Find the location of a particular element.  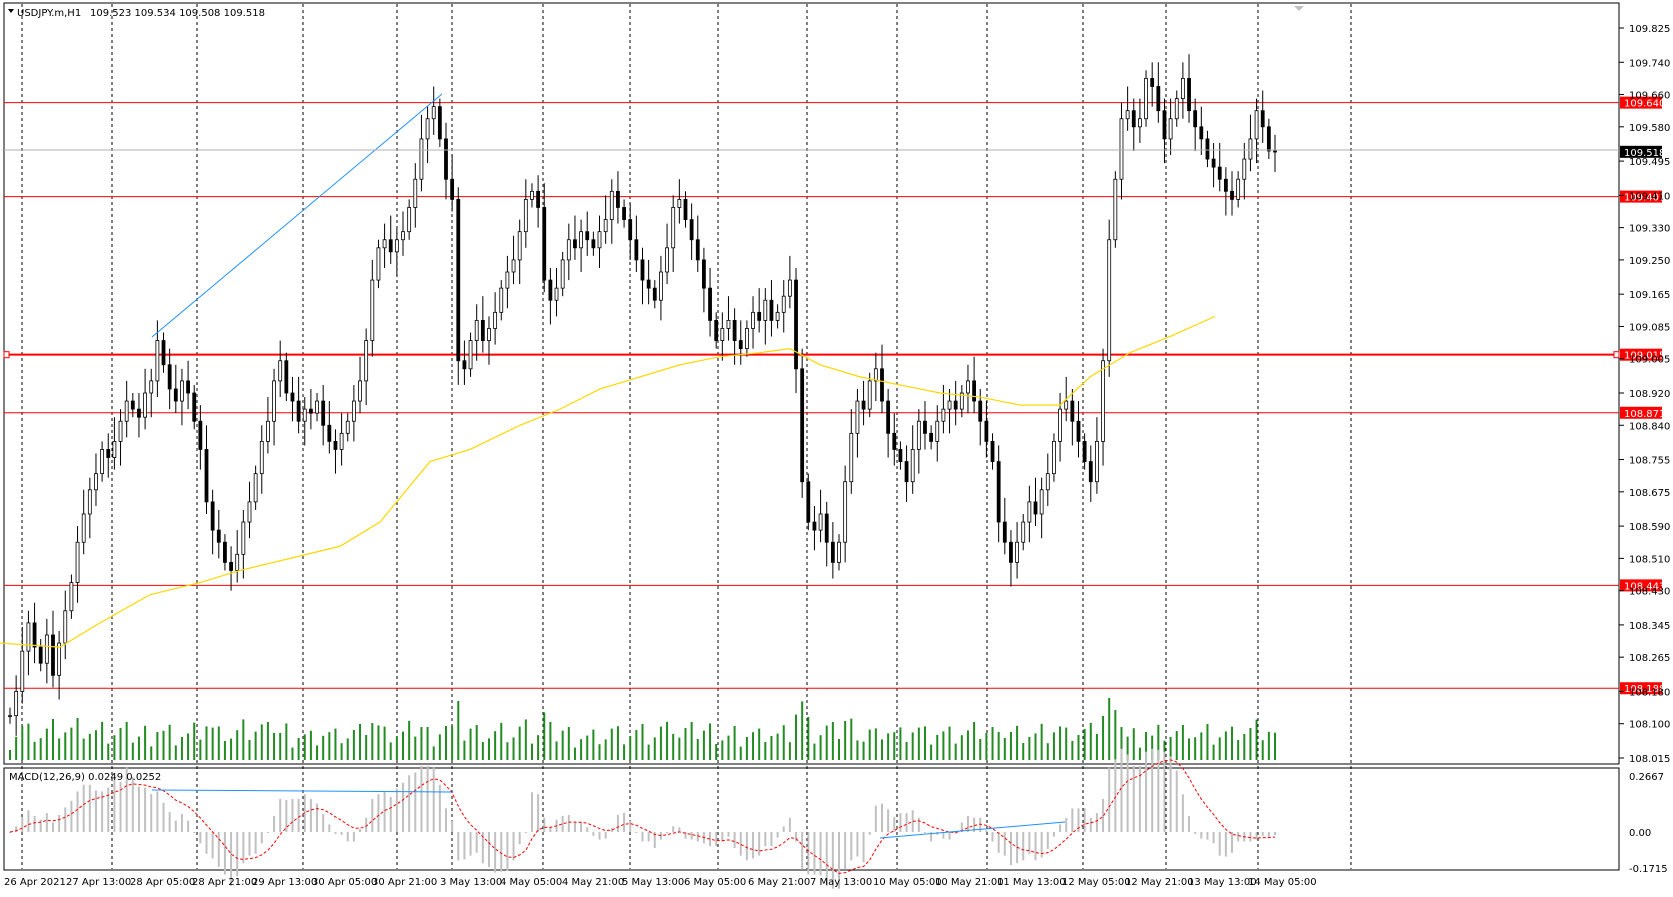

trendline-upper is located at coordinates (297, 215).